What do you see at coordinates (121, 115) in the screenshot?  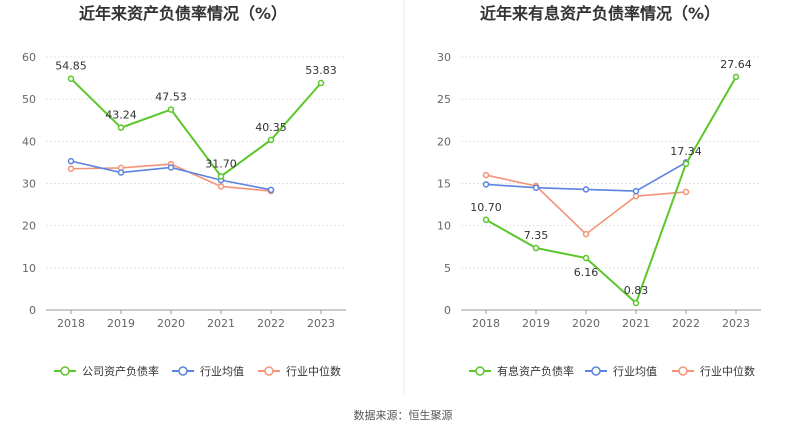 I see `data-label: 43.24` at bounding box center [121, 115].